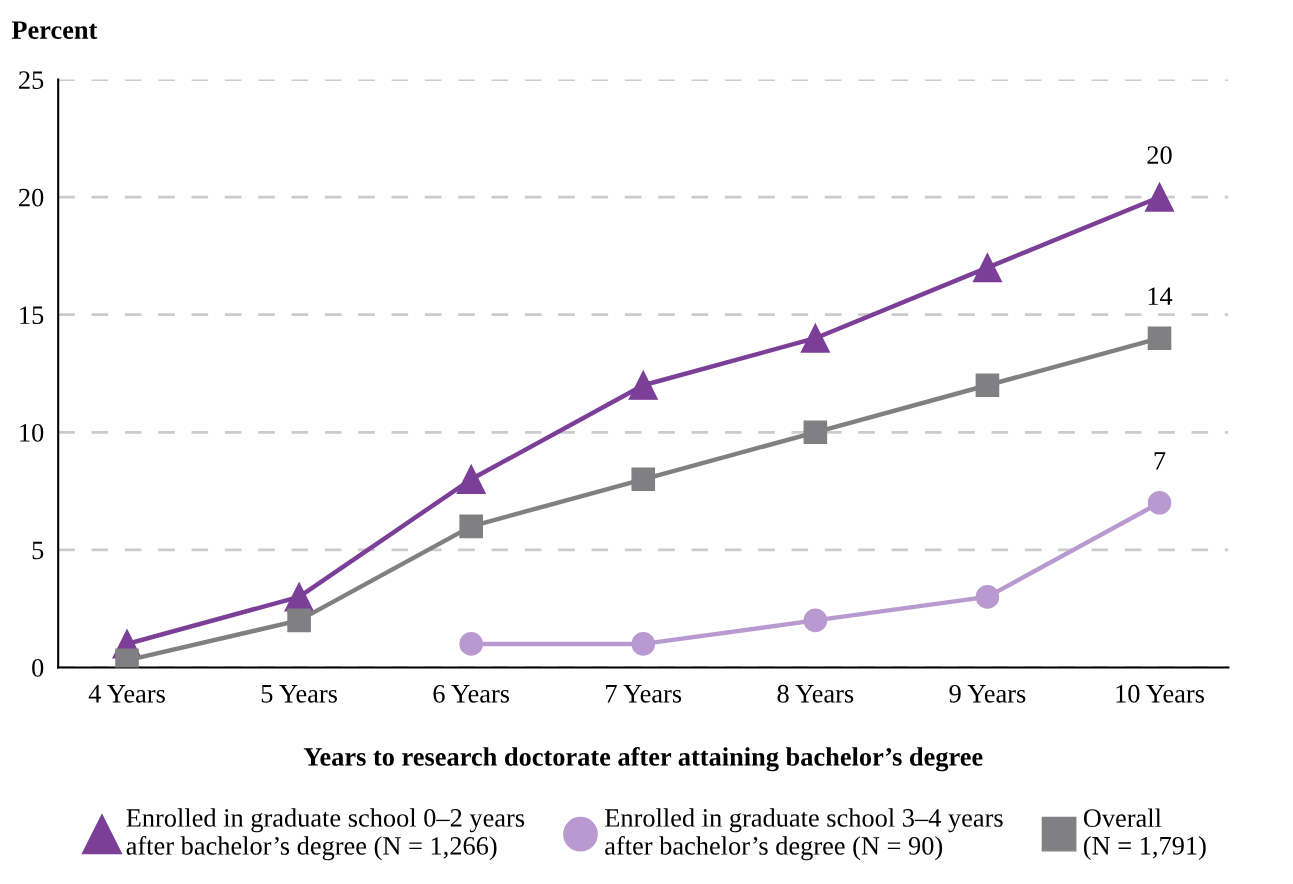 The image size is (1293, 884). What do you see at coordinates (471, 693) in the screenshot?
I see `x-tick-label: 6 Years` at bounding box center [471, 693].